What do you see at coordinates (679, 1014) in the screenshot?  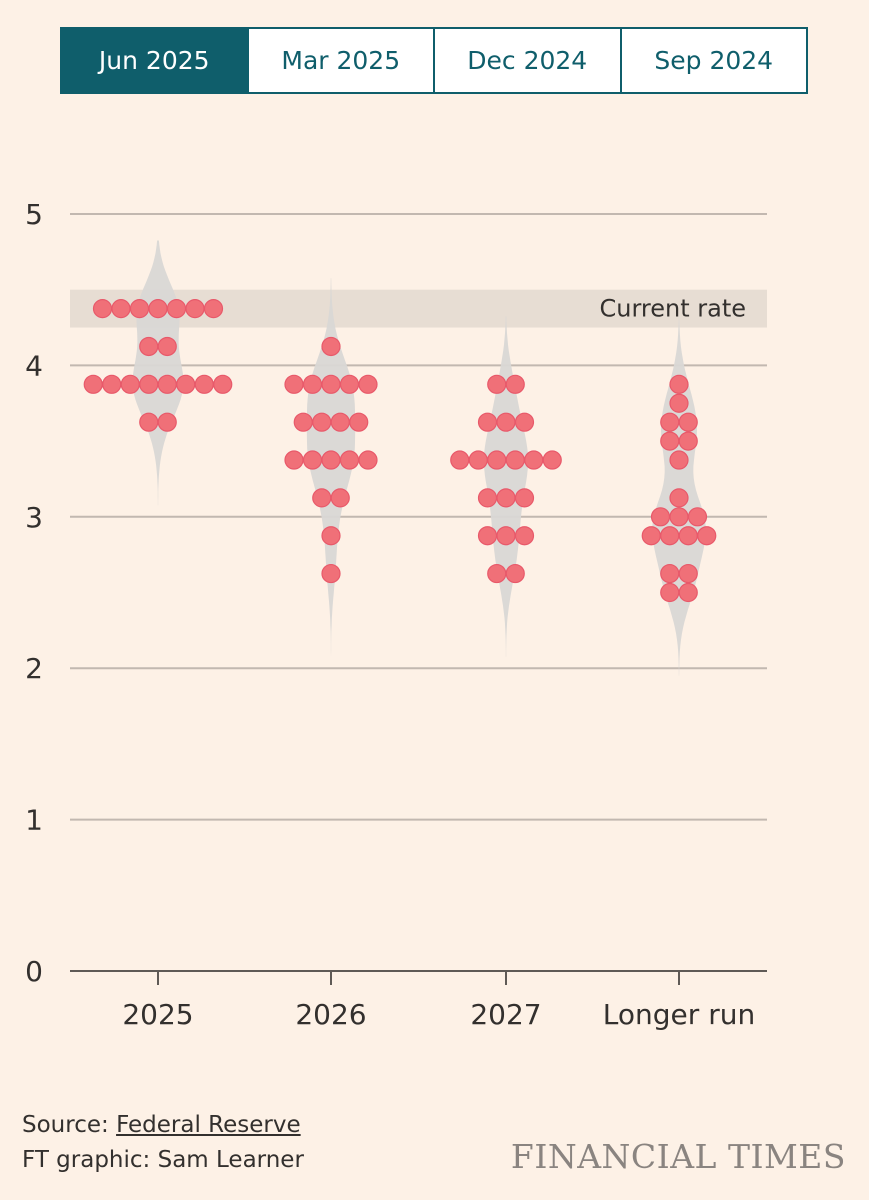 I see `x-tick-label: Longer run` at bounding box center [679, 1014].